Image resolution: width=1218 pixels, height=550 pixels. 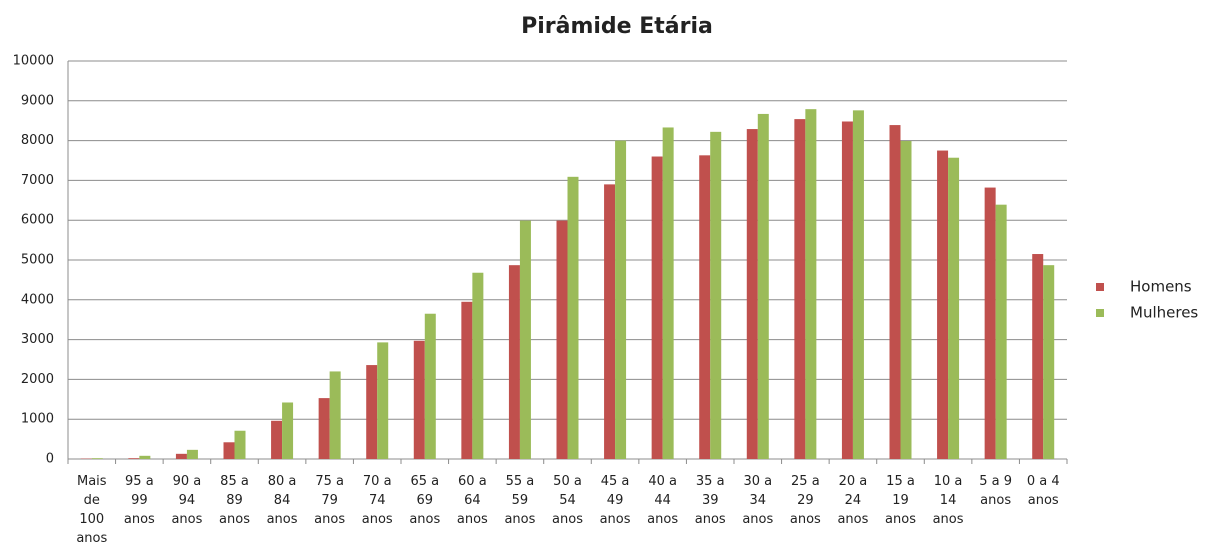 I want to click on x-tick-label: 85 a 89 anos, so click(x=234, y=500).